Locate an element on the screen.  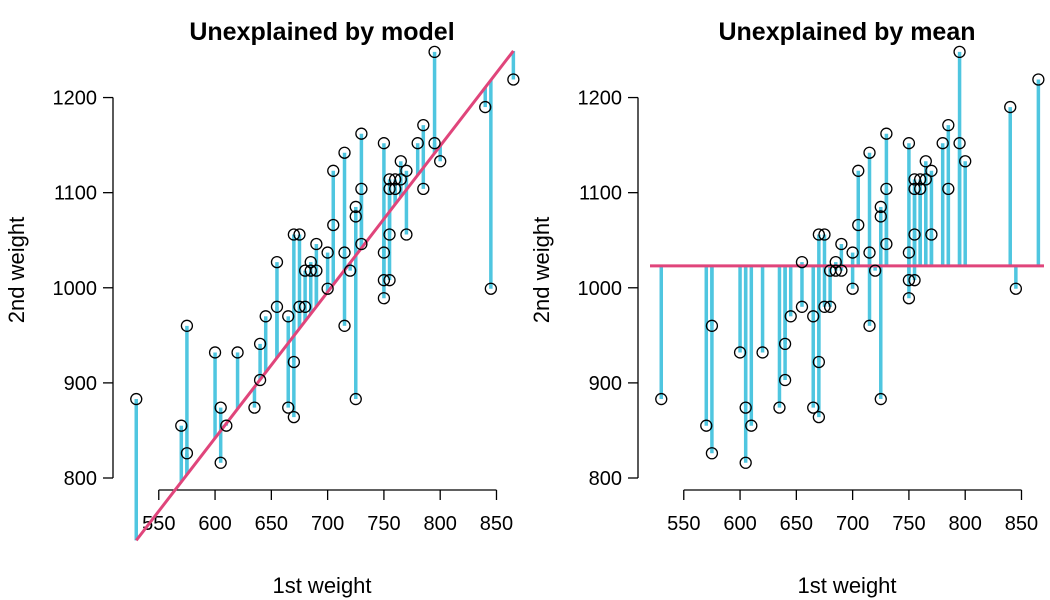
x-axis: 550 600 650 700 750 800 850 is located at coordinates (852, 512).